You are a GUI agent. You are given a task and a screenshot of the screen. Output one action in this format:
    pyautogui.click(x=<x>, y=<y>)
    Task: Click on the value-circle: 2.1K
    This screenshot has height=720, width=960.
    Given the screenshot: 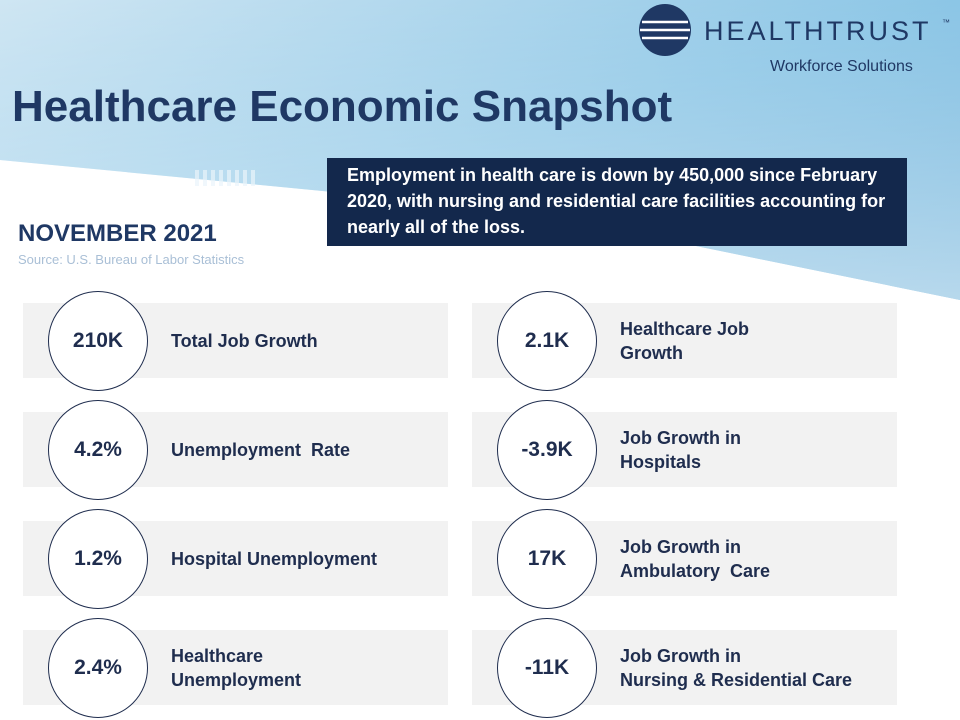 What is the action you would take?
    pyautogui.click(x=547, y=341)
    